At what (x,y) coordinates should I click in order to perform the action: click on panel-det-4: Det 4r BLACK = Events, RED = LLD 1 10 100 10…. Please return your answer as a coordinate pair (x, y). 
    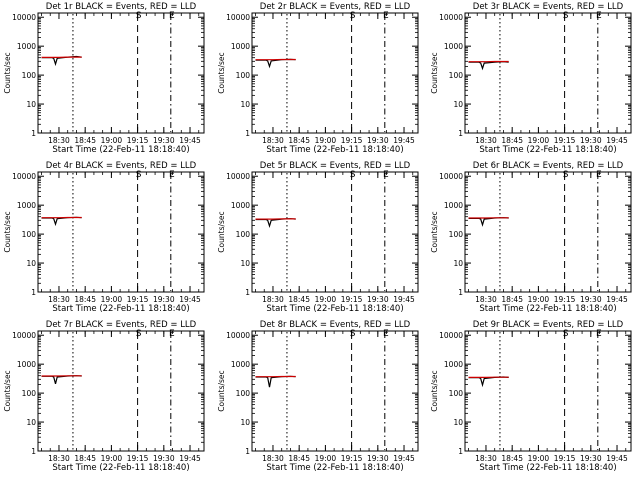
    Looking at the image, I should click on (104, 237).